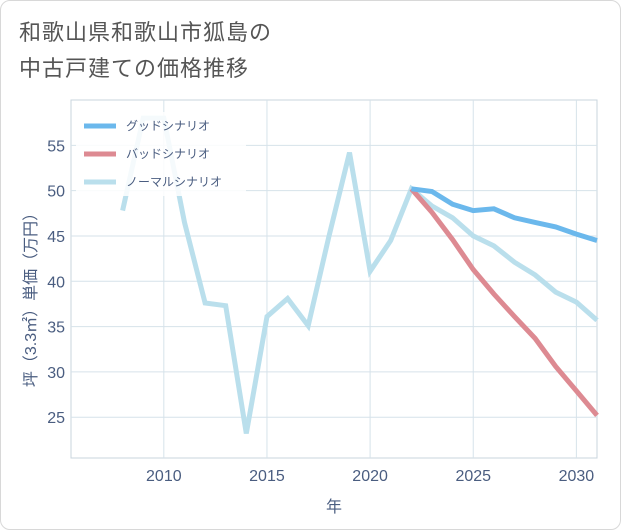 The height and width of the screenshot is (530, 621). What do you see at coordinates (577, 476) in the screenshot?
I see `x-tick-label: 2030` at bounding box center [577, 476].